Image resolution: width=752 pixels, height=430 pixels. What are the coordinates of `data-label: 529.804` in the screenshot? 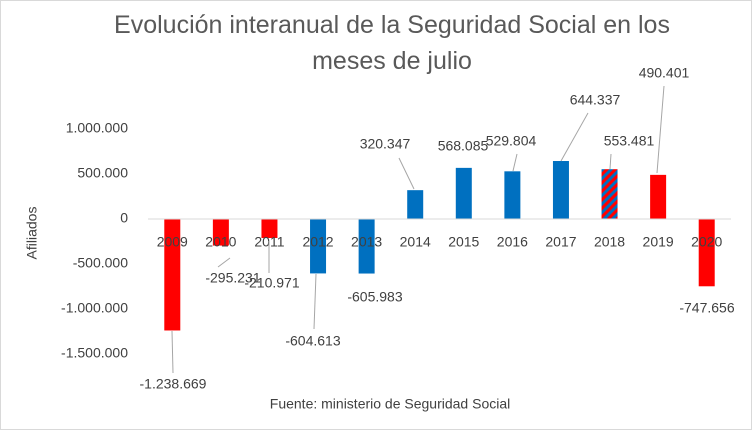 It's located at (511, 141).